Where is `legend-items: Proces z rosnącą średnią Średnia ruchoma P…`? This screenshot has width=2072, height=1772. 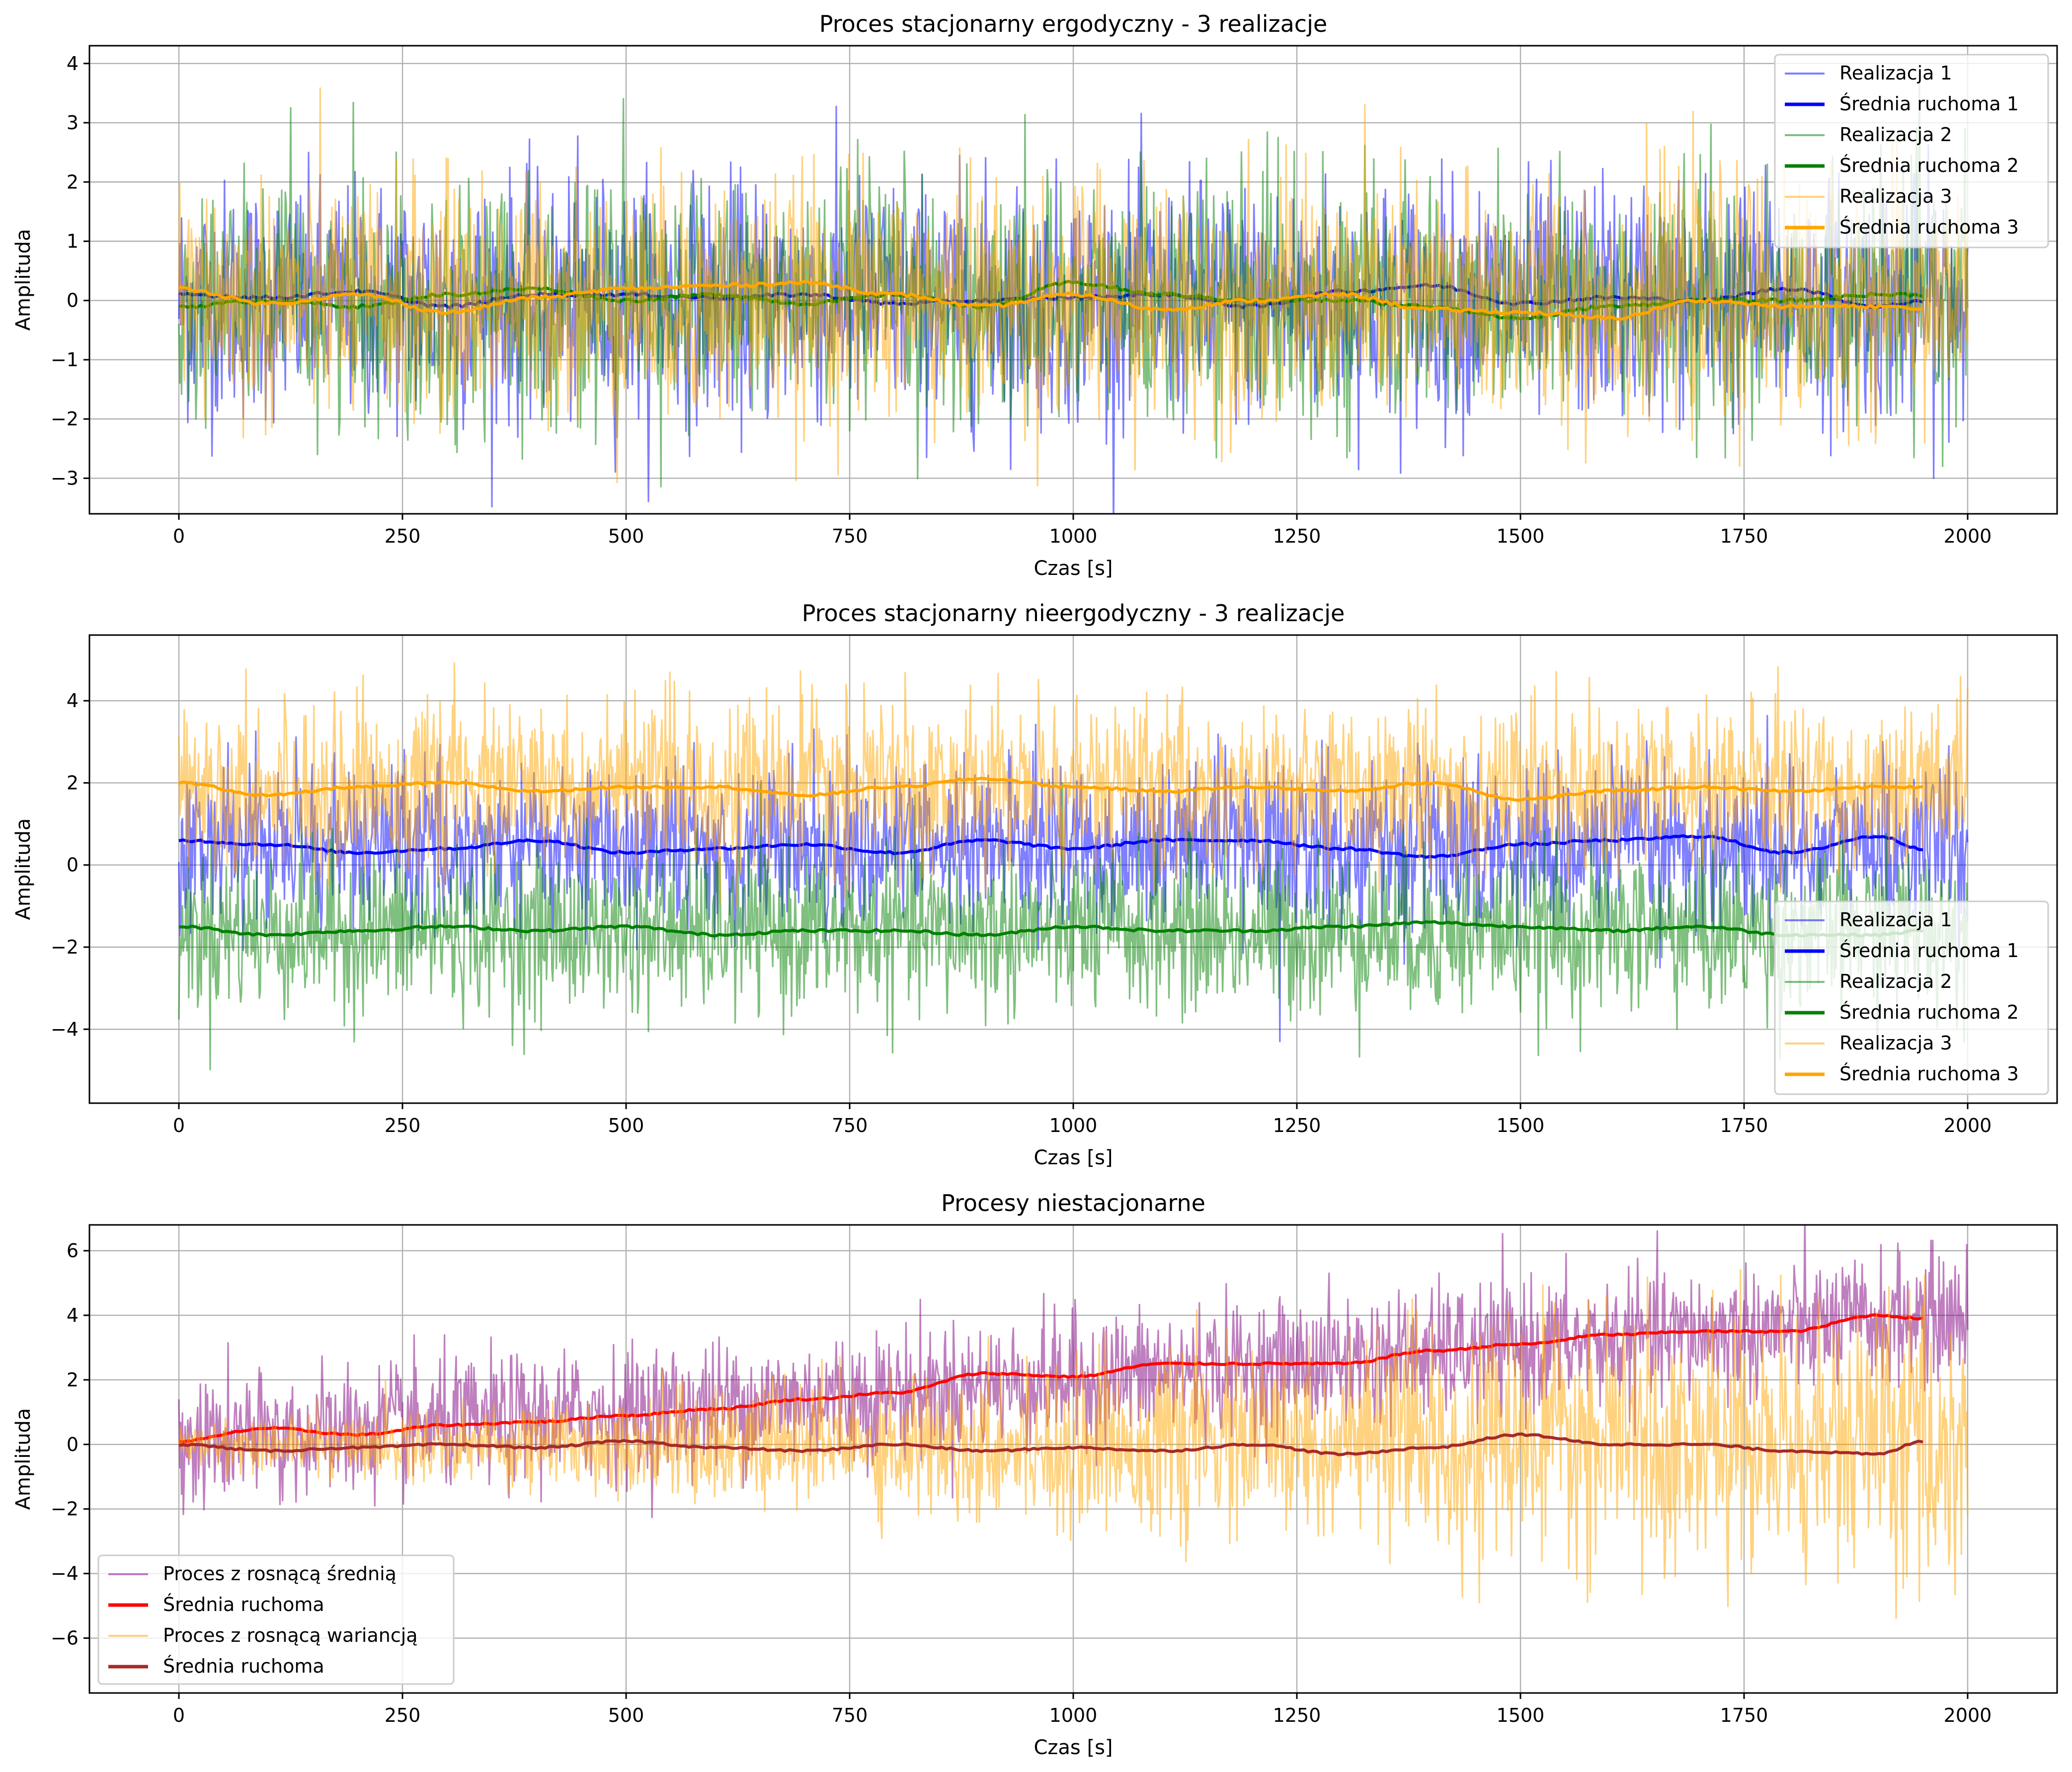 legend-items: Proces z rosnącą średnią Średnia ruchoma P… is located at coordinates (263, 1620).